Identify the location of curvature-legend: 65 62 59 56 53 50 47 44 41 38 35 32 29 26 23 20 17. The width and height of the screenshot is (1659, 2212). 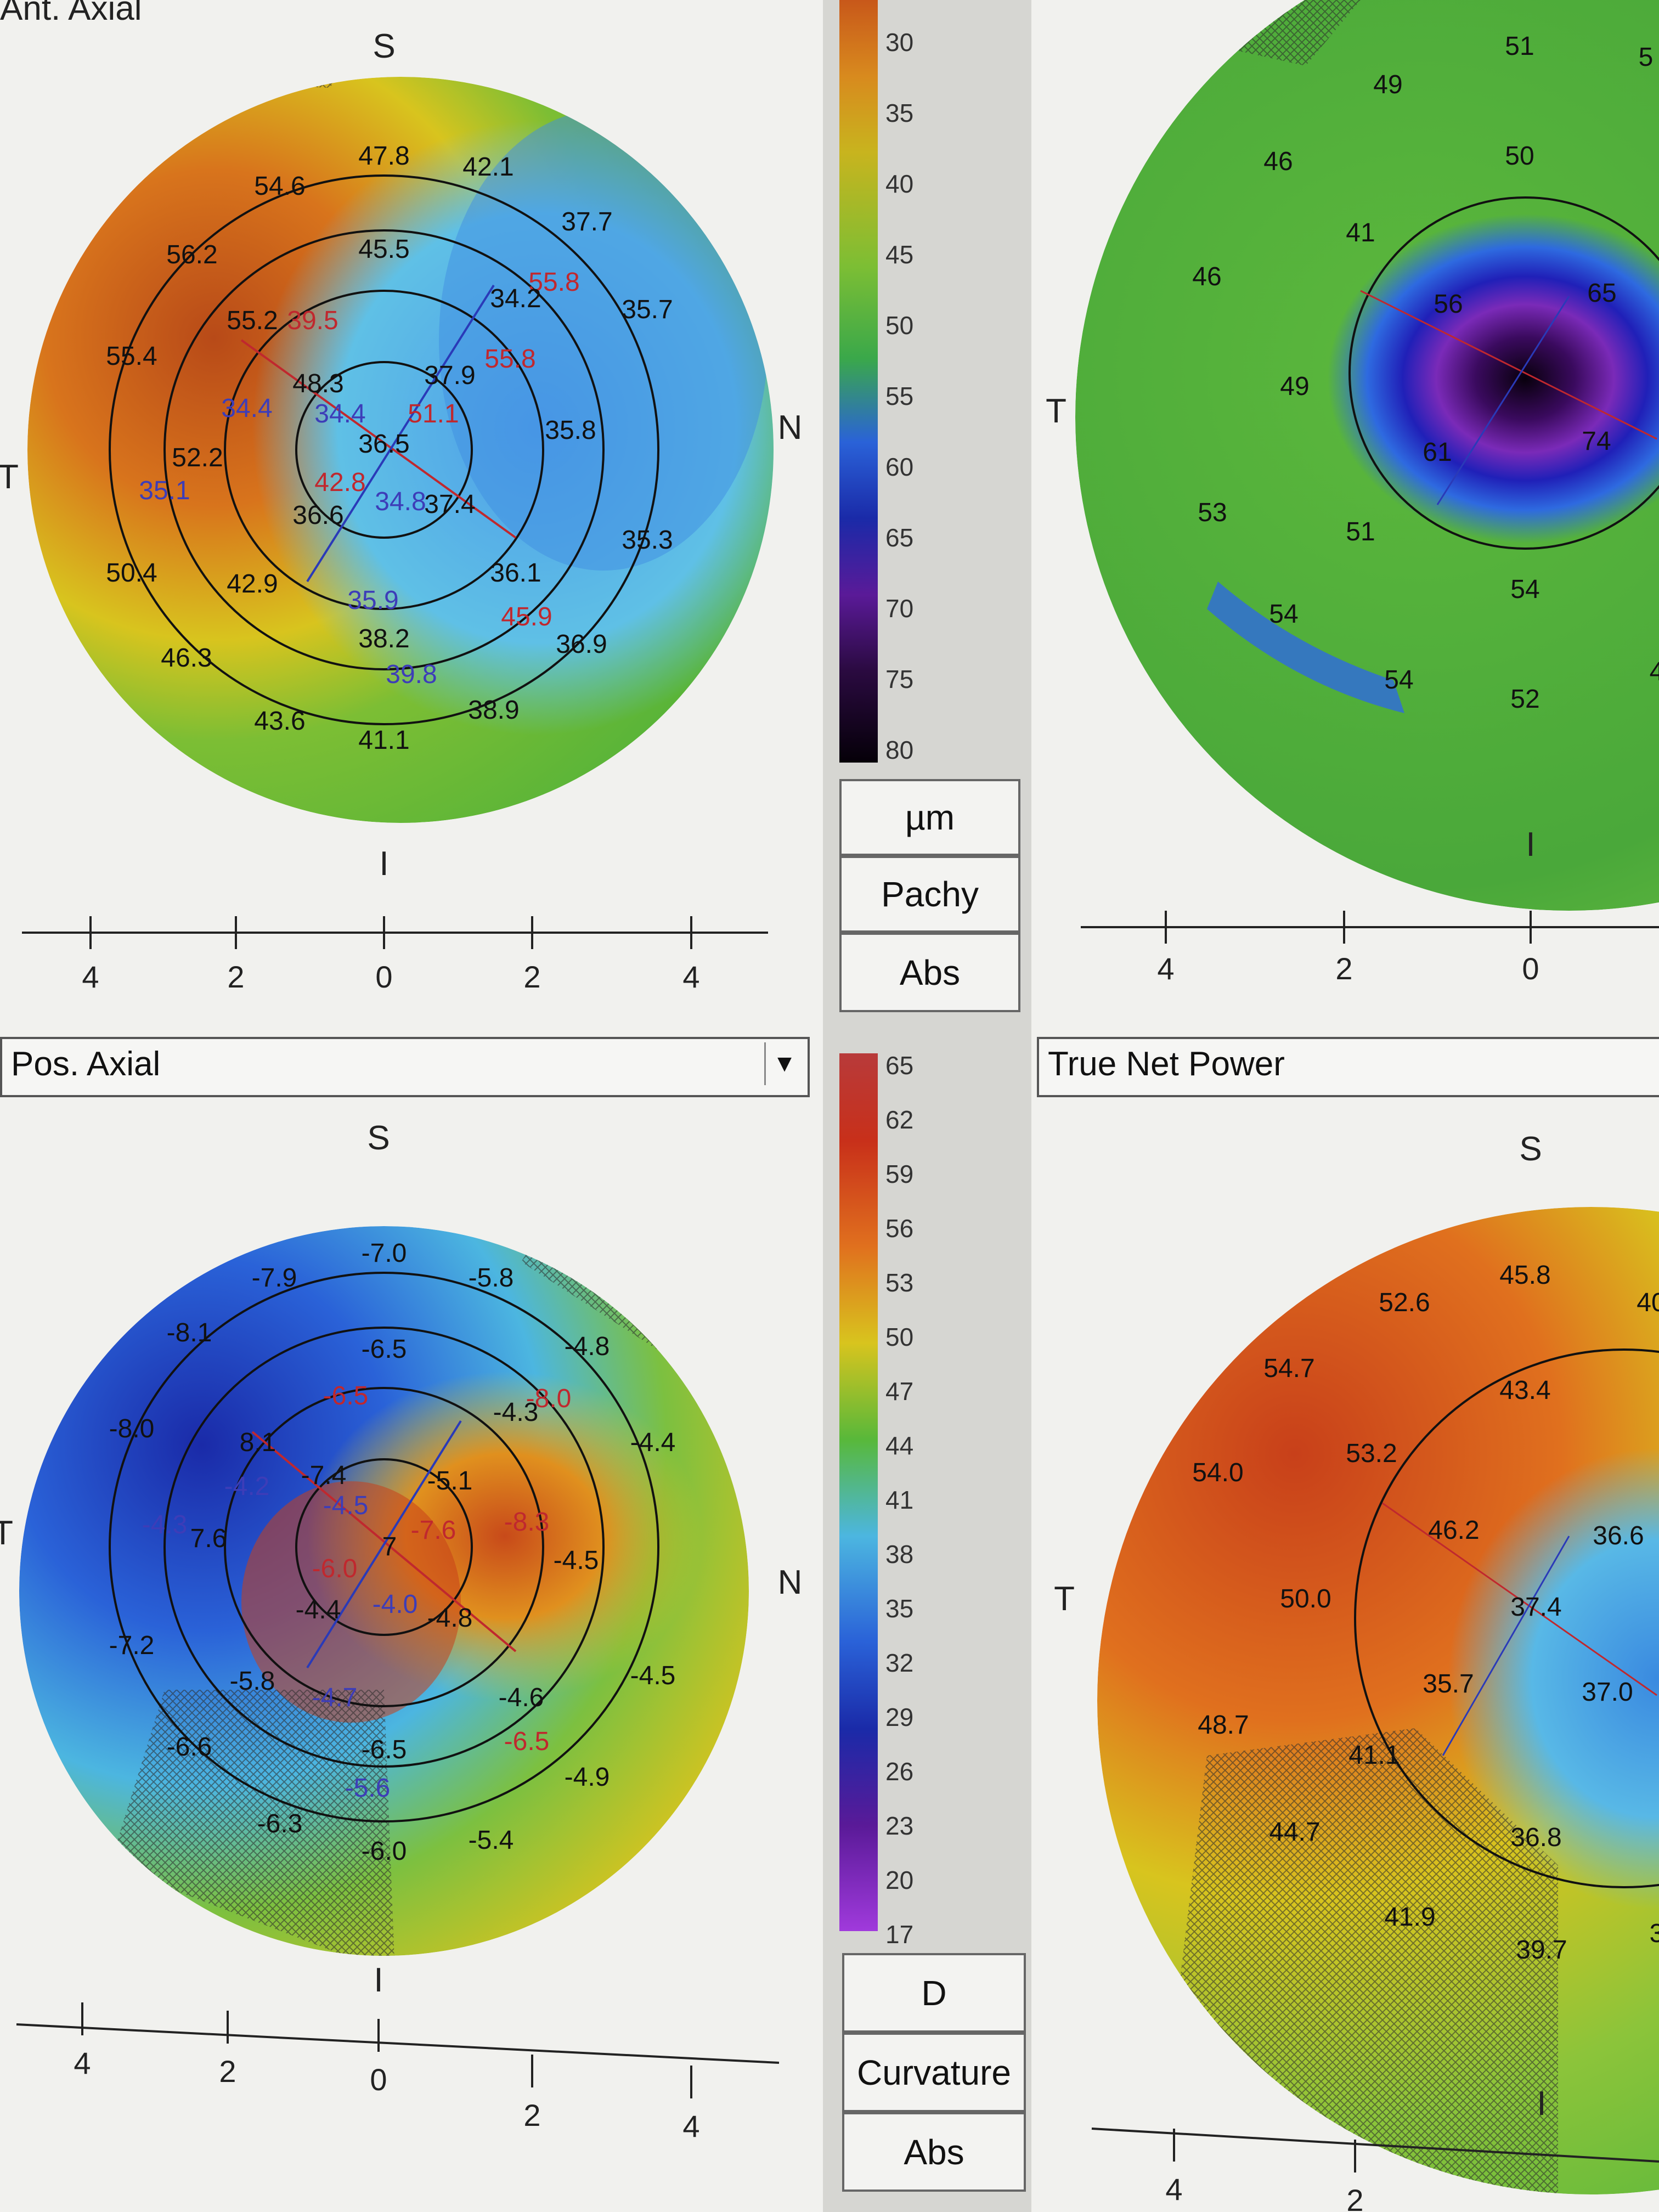
(938, 1500).